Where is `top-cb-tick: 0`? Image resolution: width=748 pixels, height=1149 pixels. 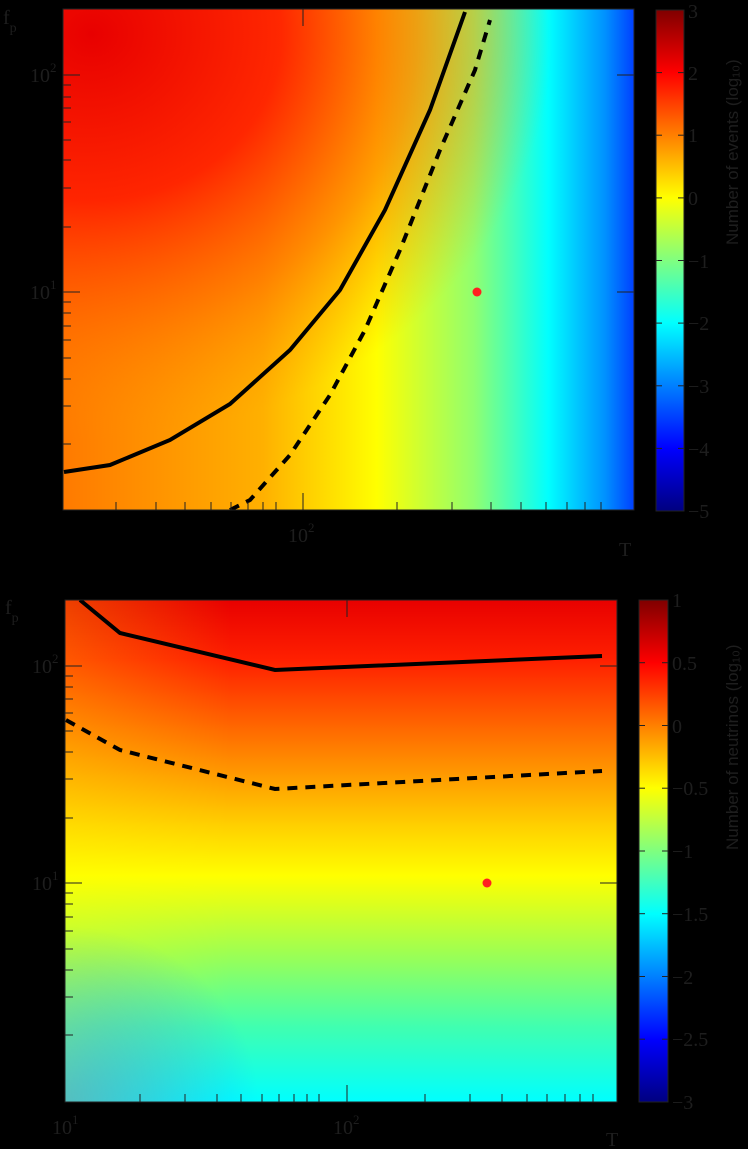 top-cb-tick: 0 is located at coordinates (693, 199).